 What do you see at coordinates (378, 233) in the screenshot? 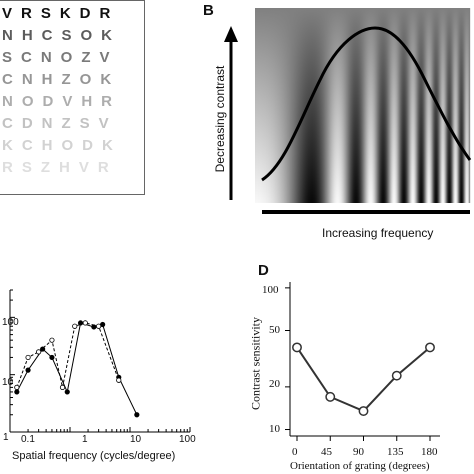
I see `panel-b-xlabel: Increasing frequency` at bounding box center [378, 233].